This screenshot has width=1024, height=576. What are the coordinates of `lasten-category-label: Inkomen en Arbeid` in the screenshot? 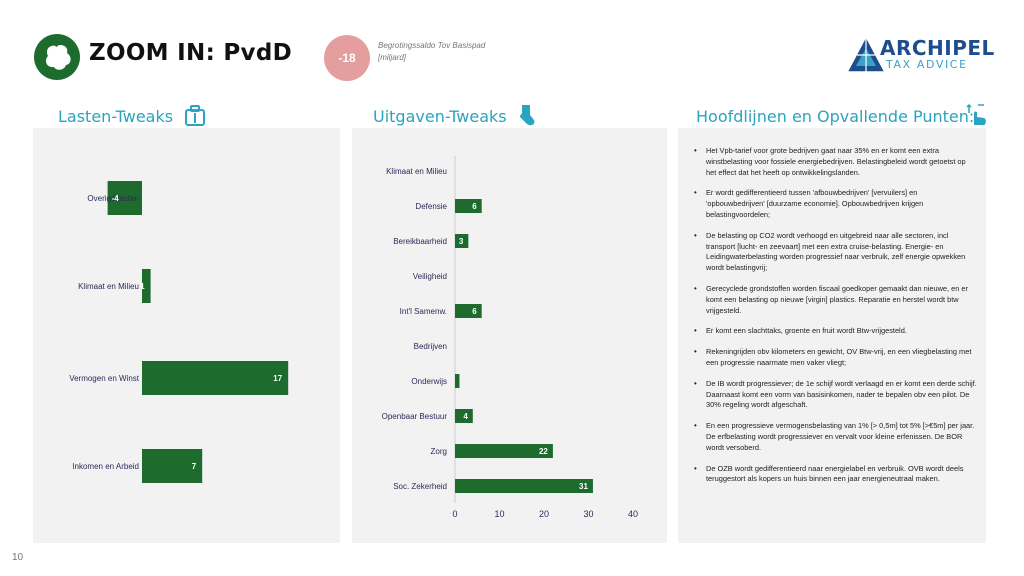 It's located at (105, 466).